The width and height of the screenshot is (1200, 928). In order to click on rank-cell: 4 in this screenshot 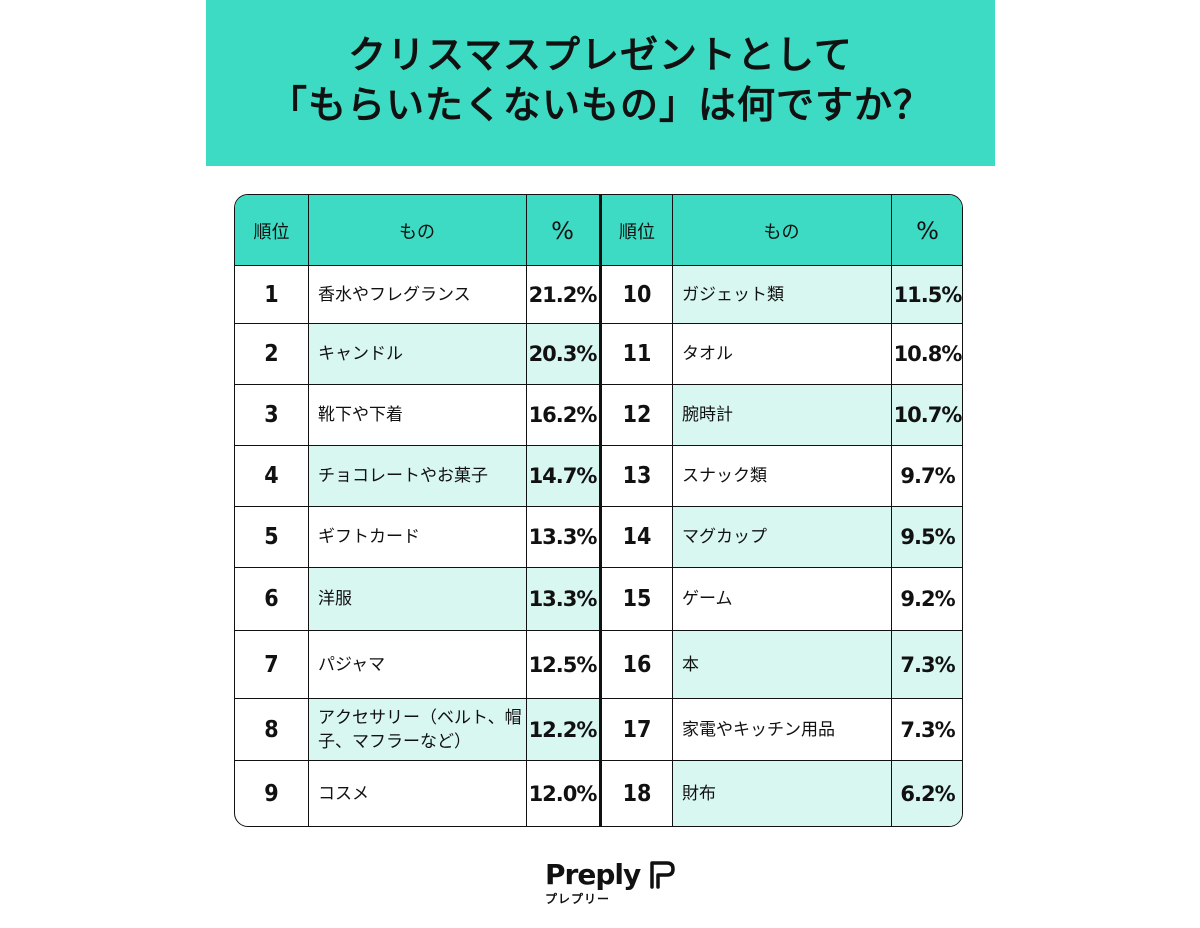, I will do `click(271, 476)`.